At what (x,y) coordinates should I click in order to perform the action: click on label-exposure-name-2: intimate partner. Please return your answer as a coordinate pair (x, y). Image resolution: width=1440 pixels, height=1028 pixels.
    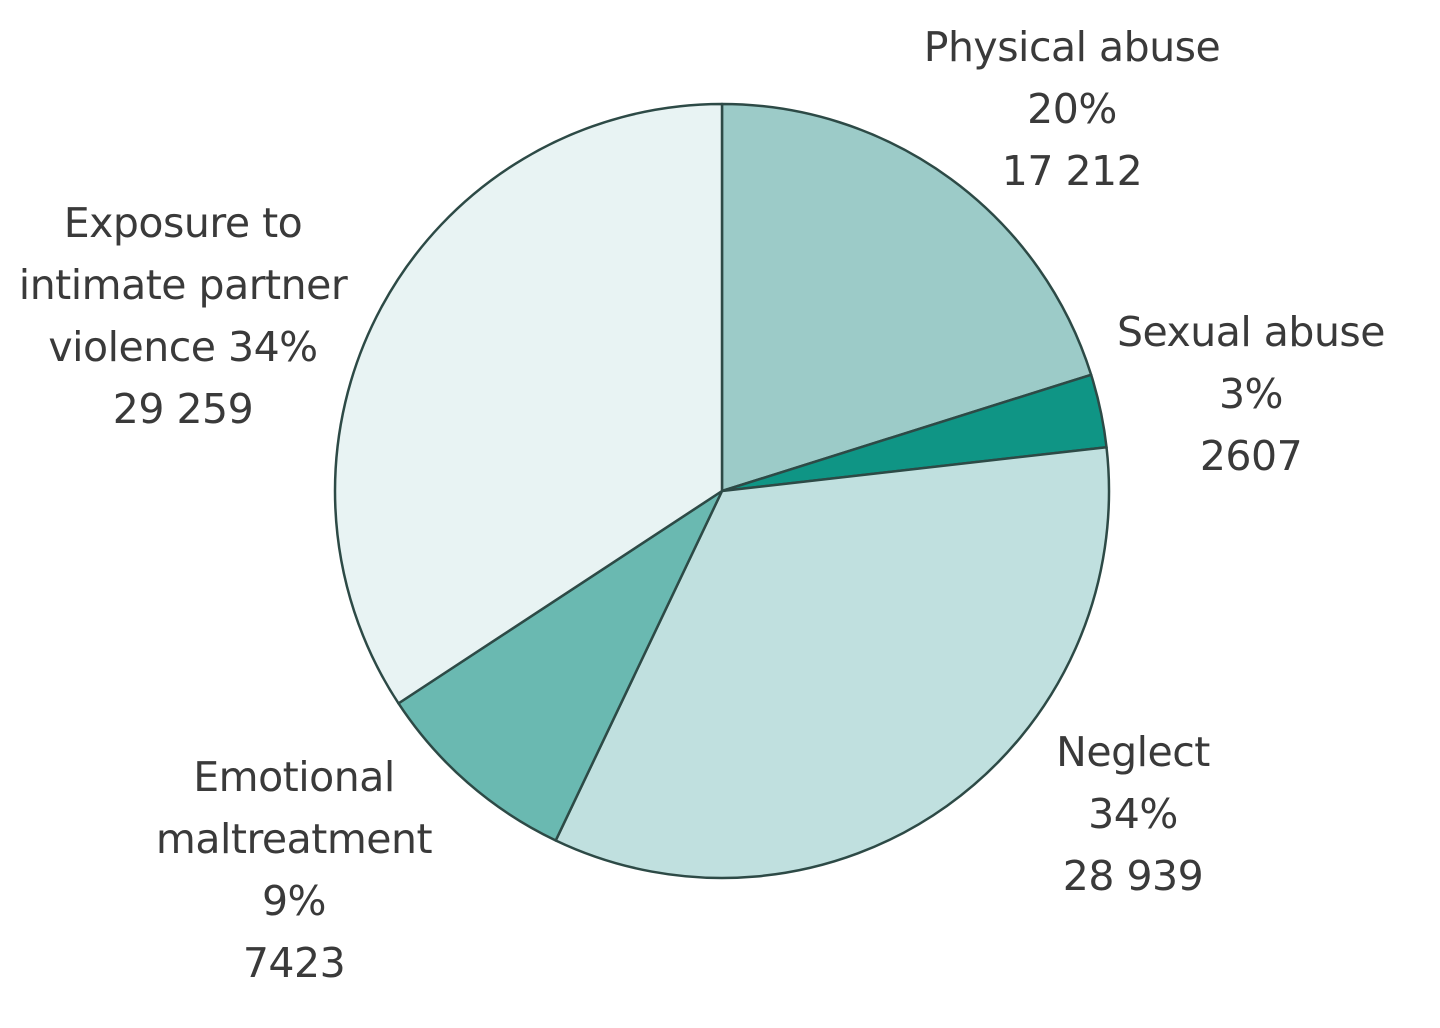
    Looking at the image, I should click on (183, 285).